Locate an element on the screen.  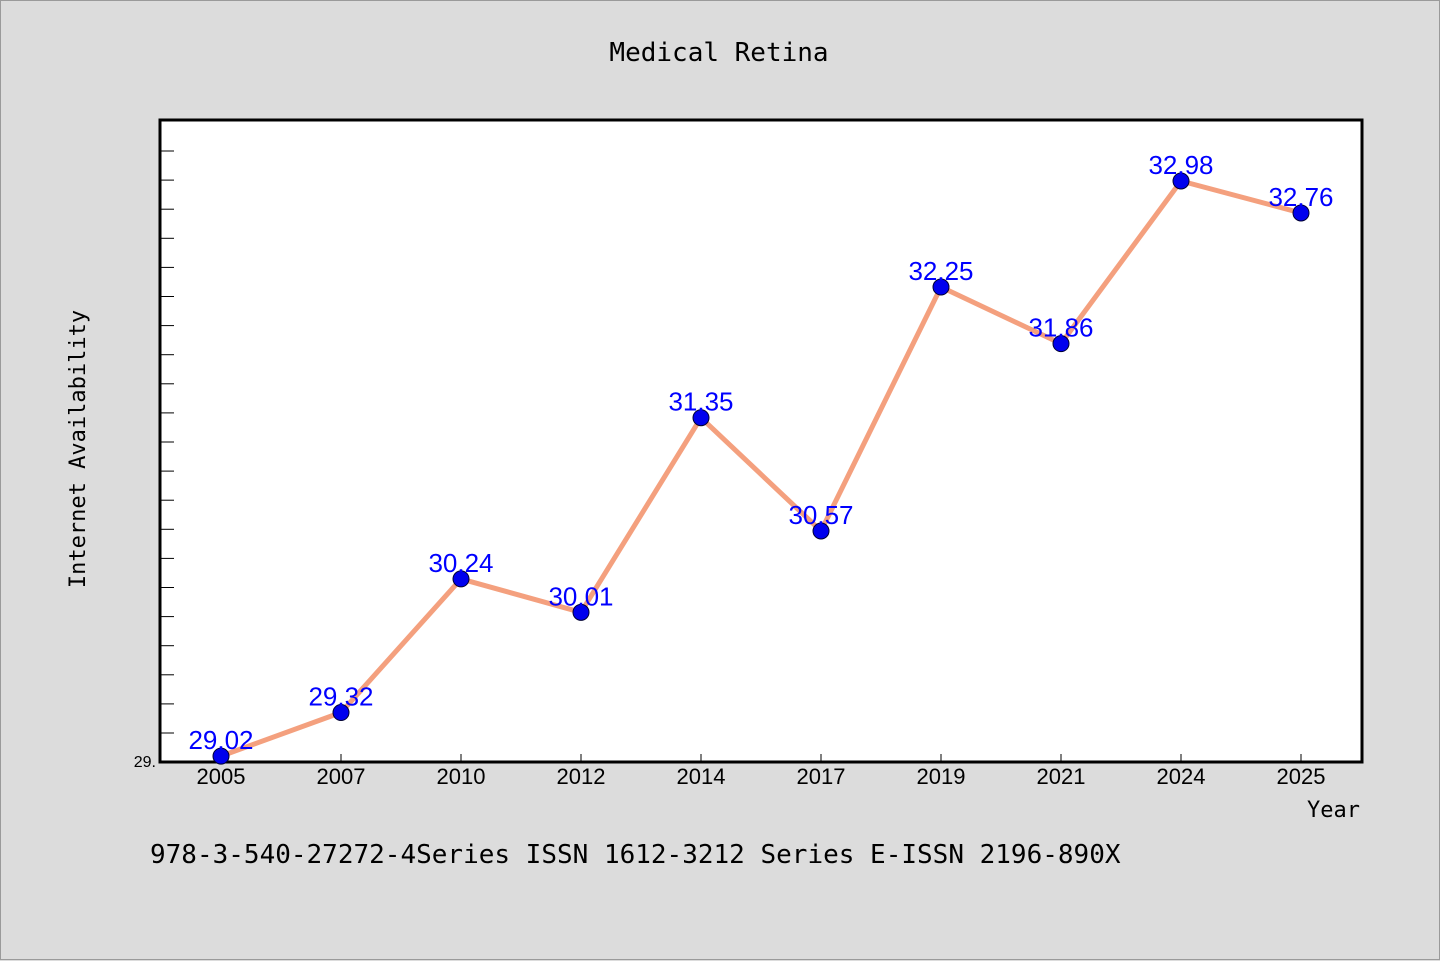
data-label: 32.25 is located at coordinates (940, 271).